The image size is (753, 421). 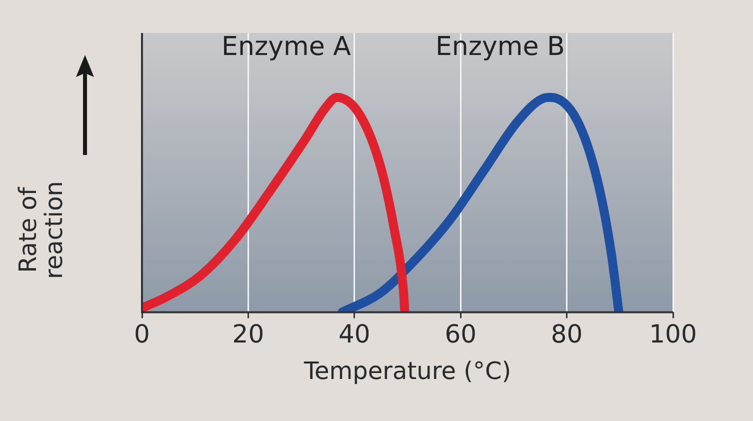 What do you see at coordinates (566, 334) in the screenshot?
I see `x-tick-label: 80` at bounding box center [566, 334].